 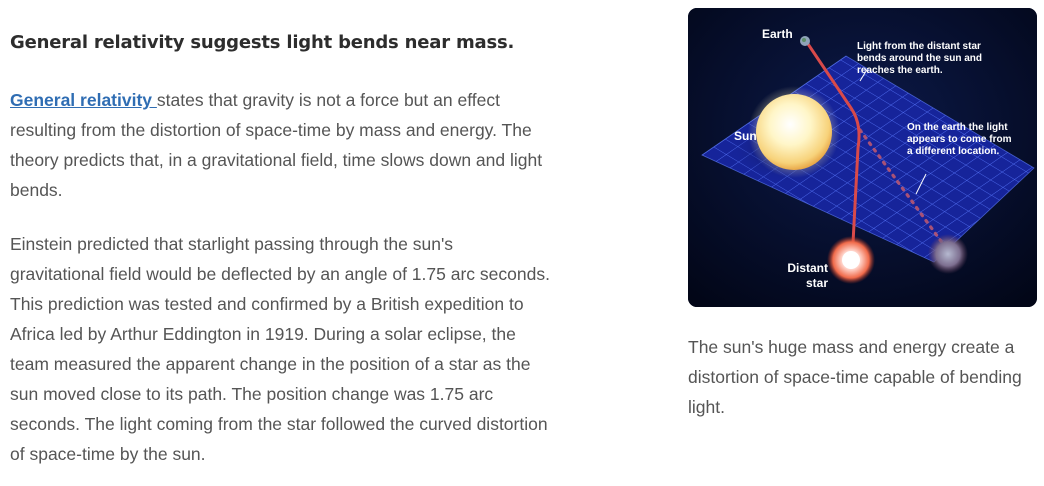 What do you see at coordinates (957, 127) in the screenshot?
I see `annotation-apparent-line1: On the earth the light` at bounding box center [957, 127].